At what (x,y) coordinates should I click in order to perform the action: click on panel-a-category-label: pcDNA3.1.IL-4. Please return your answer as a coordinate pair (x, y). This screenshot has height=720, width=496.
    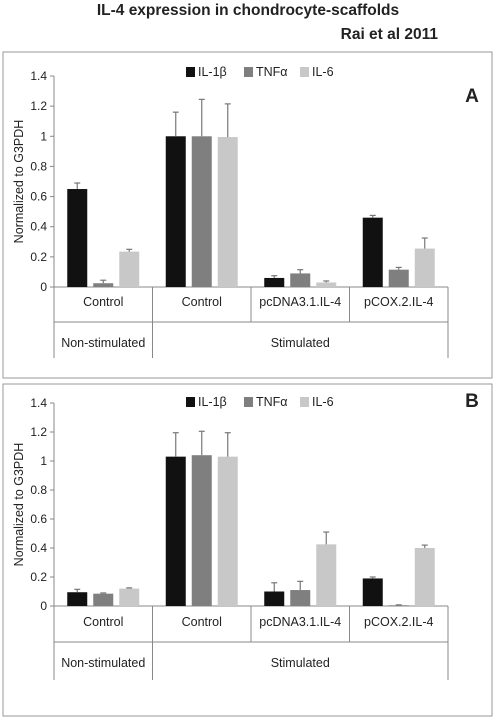
    Looking at the image, I should click on (300, 302).